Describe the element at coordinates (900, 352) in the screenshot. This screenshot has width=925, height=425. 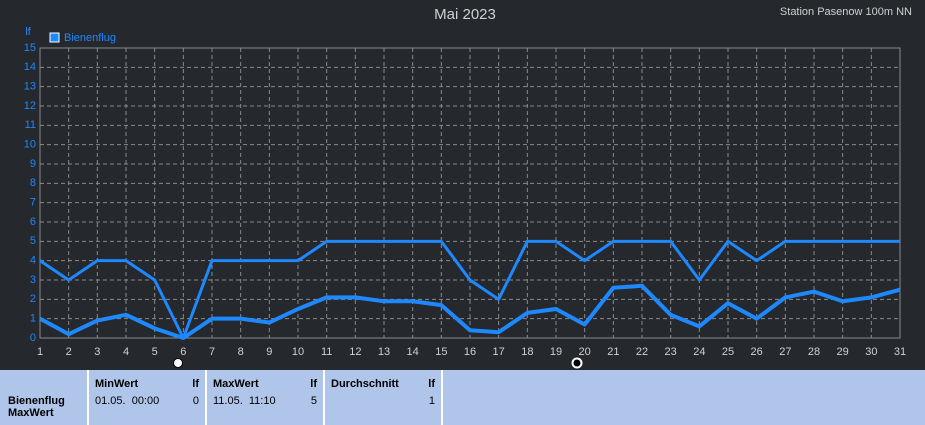
I see `x-tick-label: 31` at that location.